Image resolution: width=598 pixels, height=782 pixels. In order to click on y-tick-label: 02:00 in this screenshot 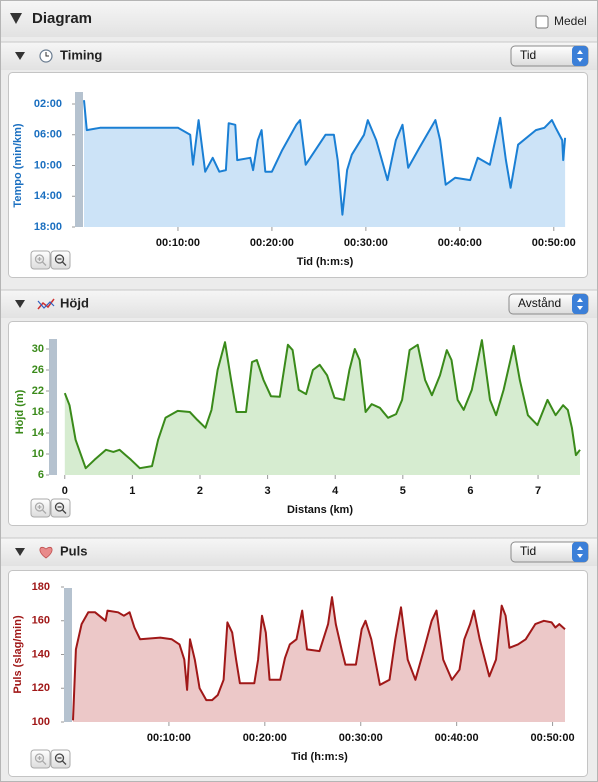, I will do `click(48, 104)`.